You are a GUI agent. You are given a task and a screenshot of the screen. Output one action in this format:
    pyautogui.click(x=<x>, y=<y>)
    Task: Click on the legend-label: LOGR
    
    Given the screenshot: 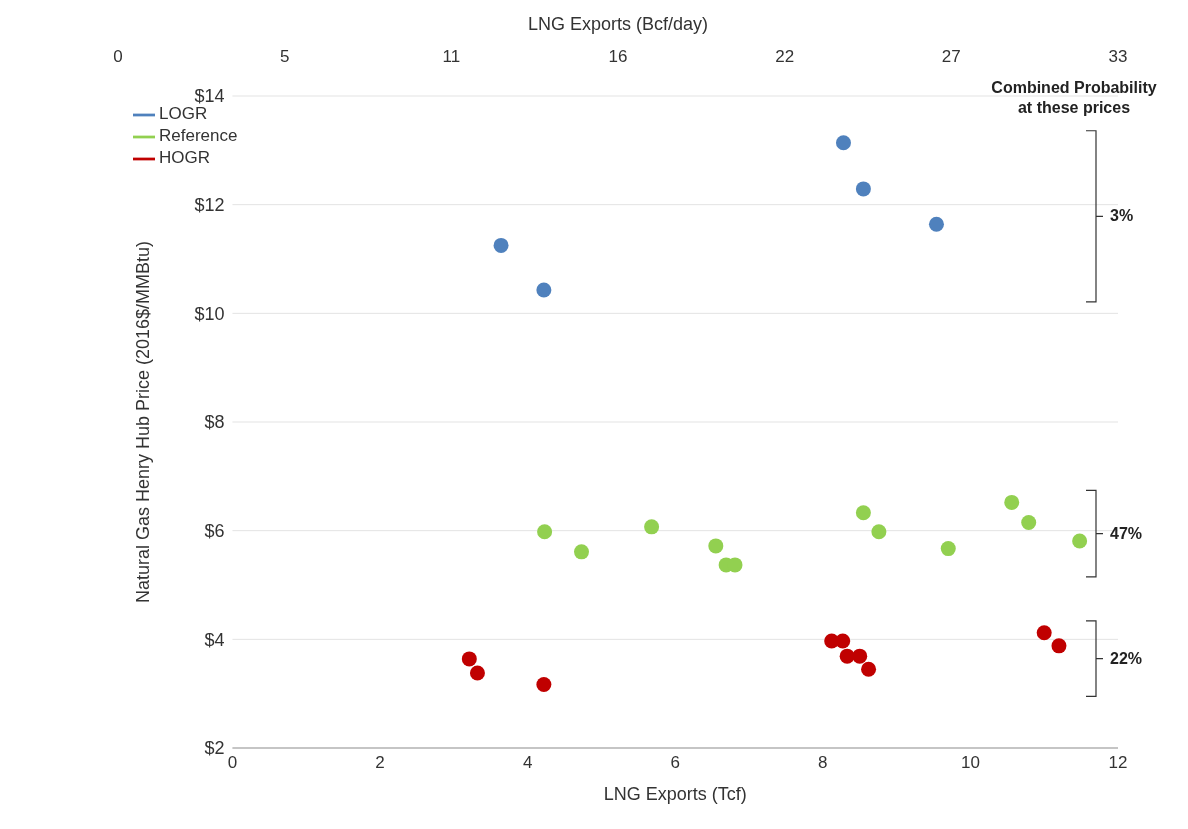 What is the action you would take?
    pyautogui.click(x=183, y=114)
    